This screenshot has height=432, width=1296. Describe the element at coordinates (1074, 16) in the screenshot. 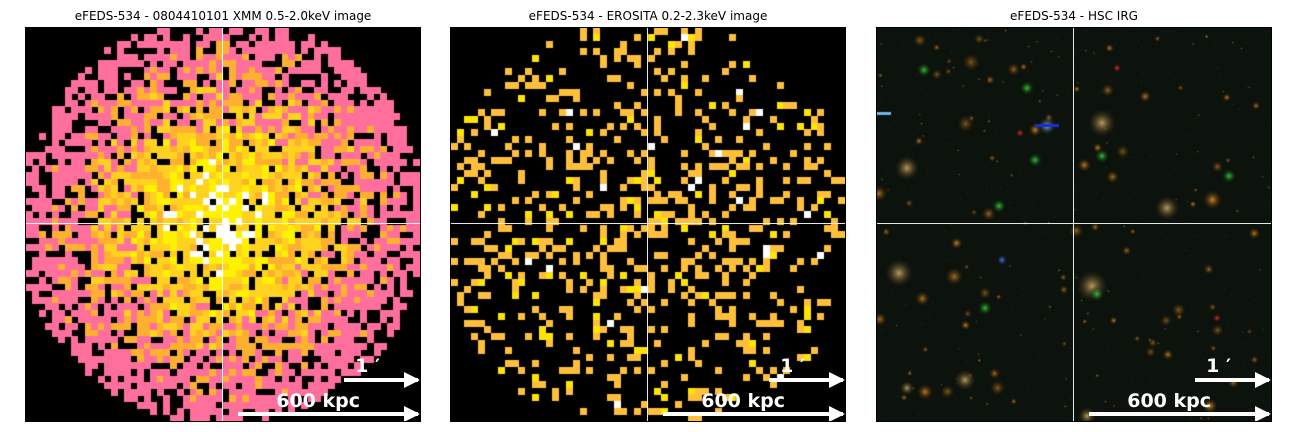

I see `panel-title: eFEDS-534 - HSC IRG` at that location.